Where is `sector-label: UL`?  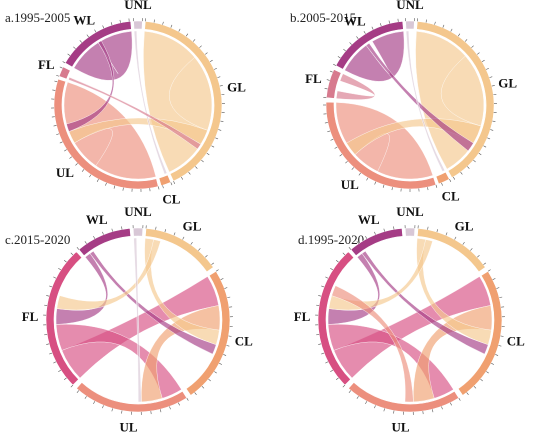 sector-label: UL is located at coordinates (65, 172).